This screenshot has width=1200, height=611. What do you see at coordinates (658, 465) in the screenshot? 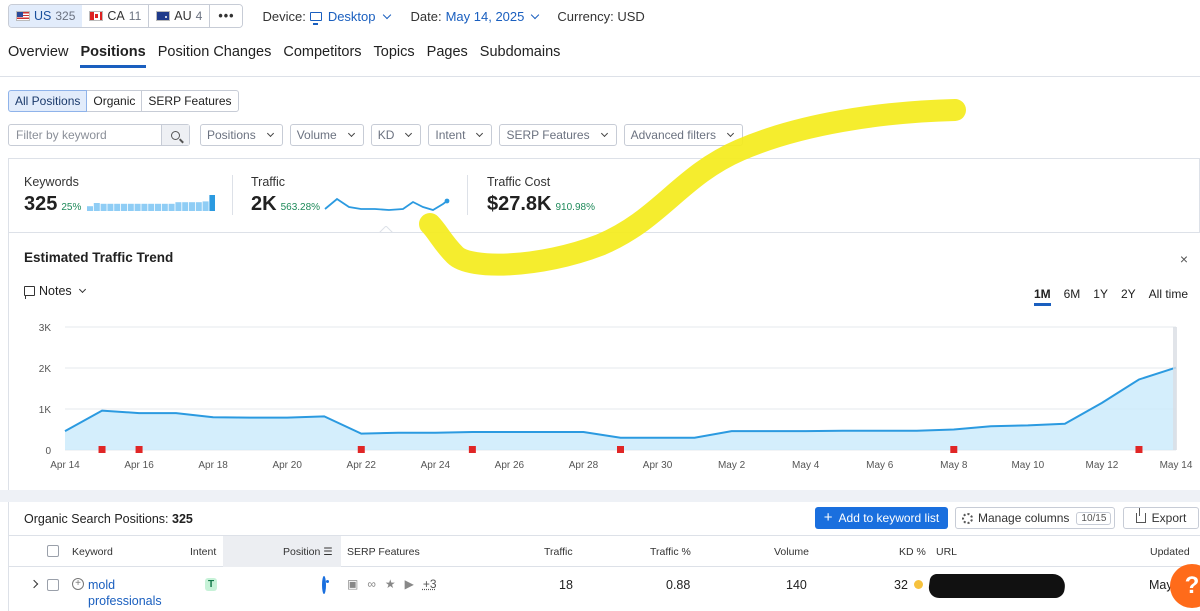
I see `x-tick-label: Apr 30` at bounding box center [658, 465].